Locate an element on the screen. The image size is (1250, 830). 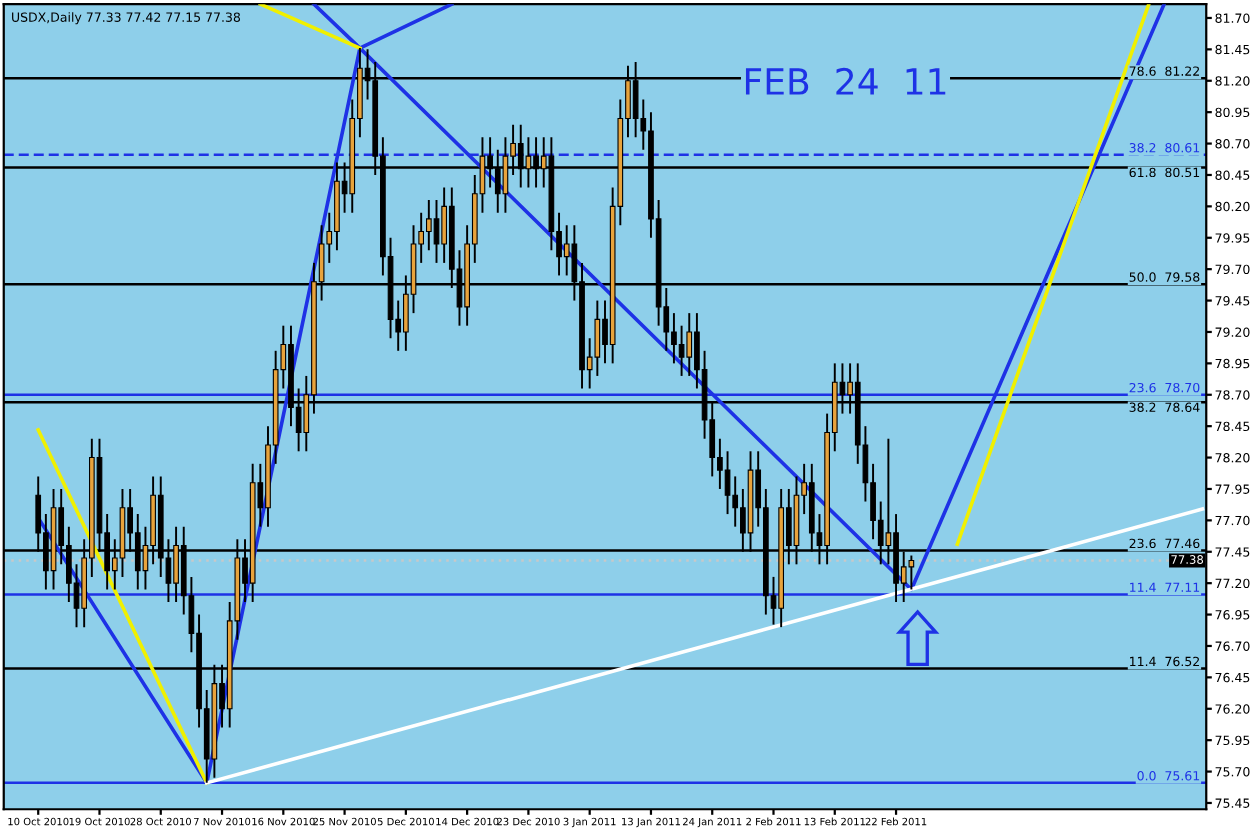
annotation: FEB 24 11 is located at coordinates (845, 81).